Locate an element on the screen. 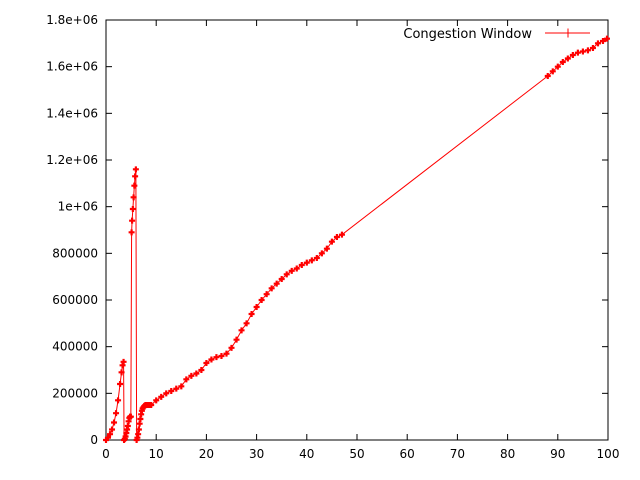  x-tick-label: 40 is located at coordinates (306, 454).